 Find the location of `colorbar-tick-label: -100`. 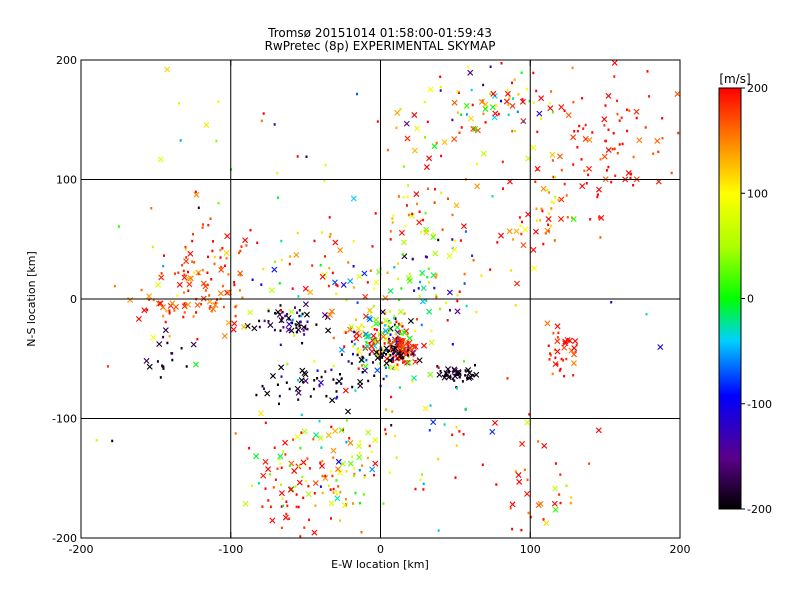

colorbar-tick-label: -100 is located at coordinates (759, 404).